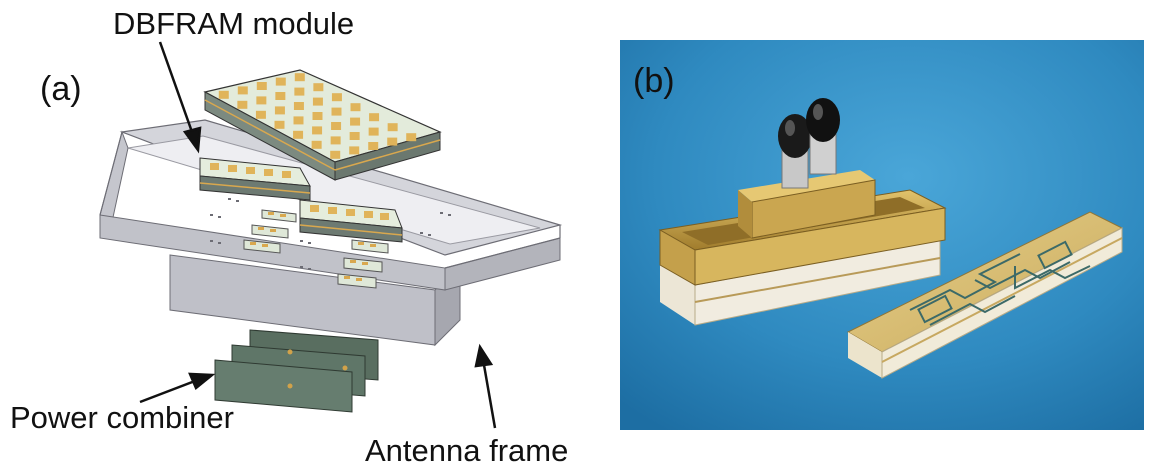 The image size is (1152, 470). Describe the element at coordinates (654, 81) in the screenshot. I see `panel-b-label: (b)` at that location.